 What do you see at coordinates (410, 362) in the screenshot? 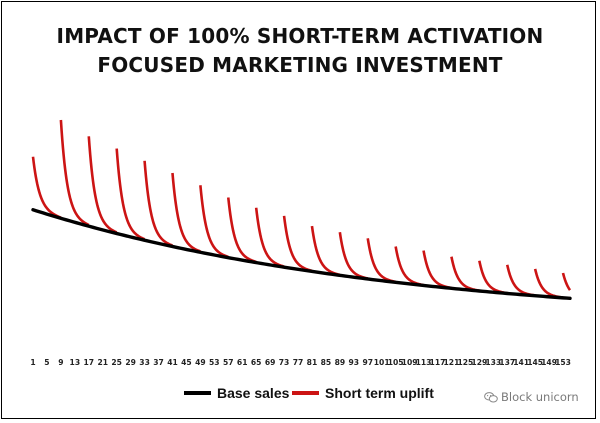
I see `x-tick-label: 109` at bounding box center [410, 362].